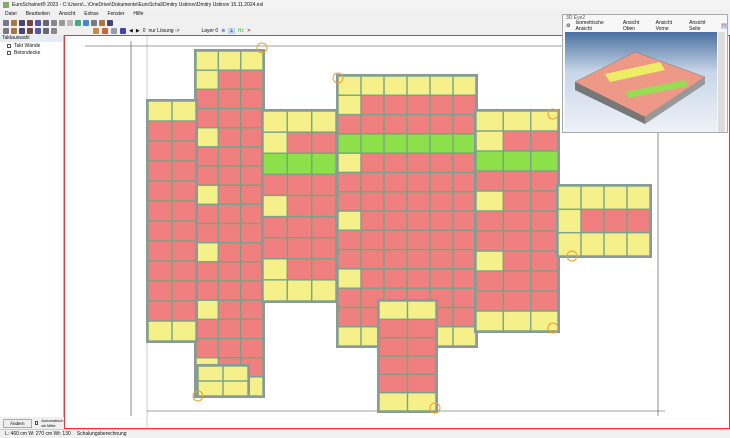 The width and height of the screenshot is (730, 438). What do you see at coordinates (697, 26) in the screenshot?
I see `tab-side: Ansicht Seite` at bounding box center [697, 26].